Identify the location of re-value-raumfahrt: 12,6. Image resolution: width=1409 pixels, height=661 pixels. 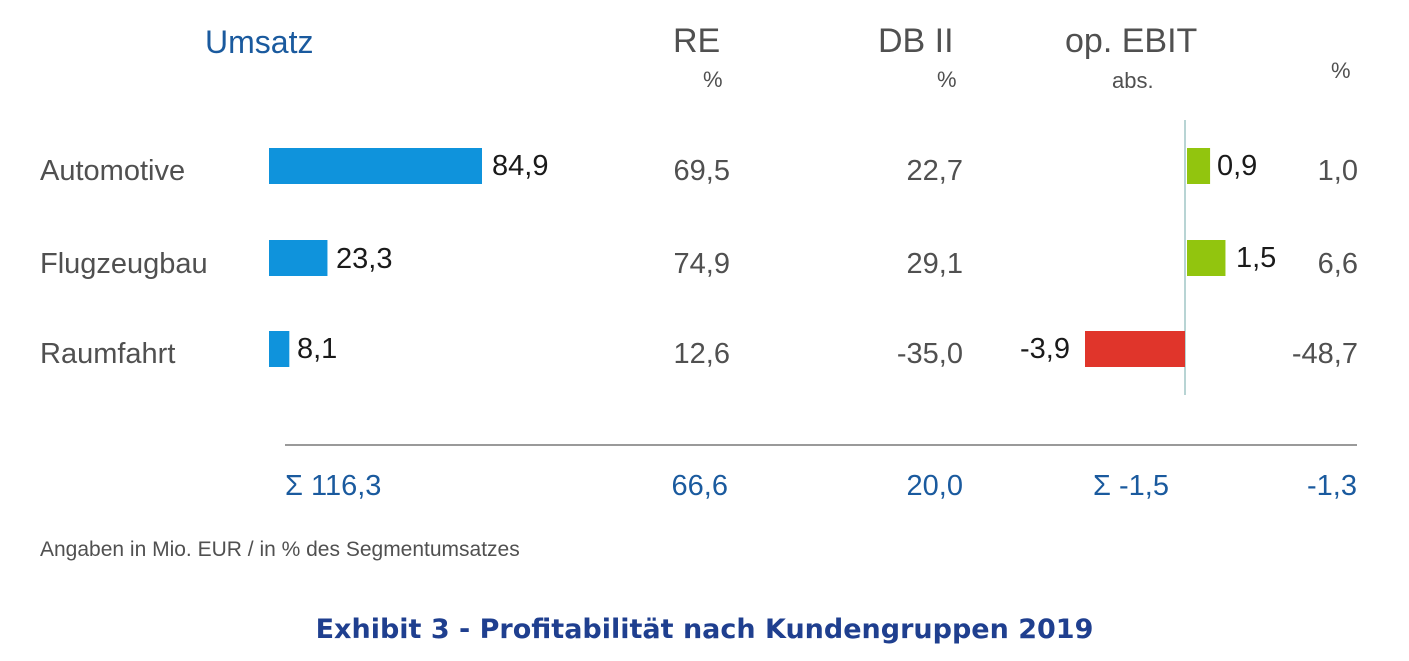
(701, 354).